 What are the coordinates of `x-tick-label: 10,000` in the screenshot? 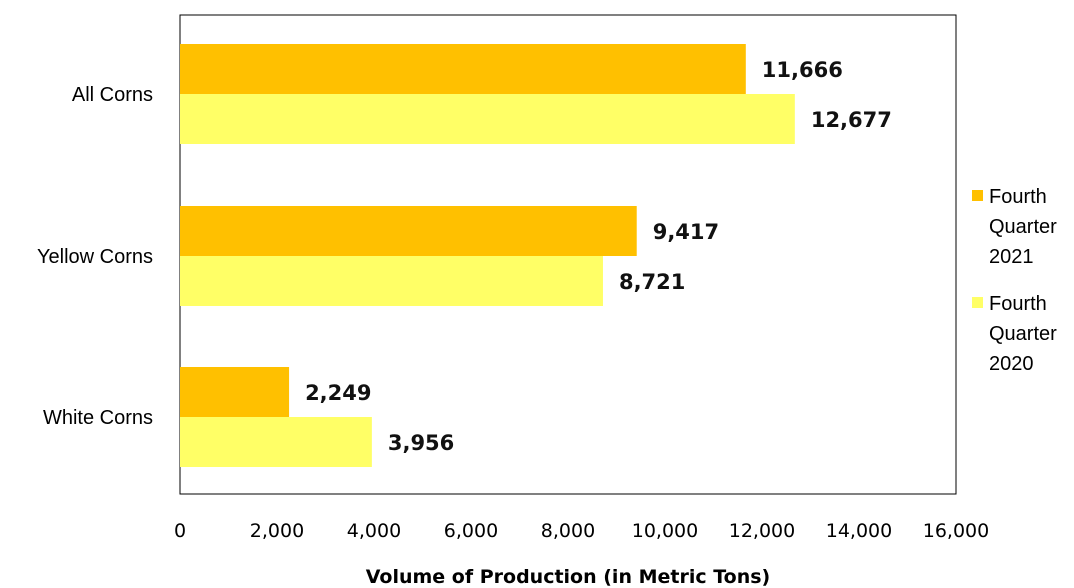 It's located at (665, 531).